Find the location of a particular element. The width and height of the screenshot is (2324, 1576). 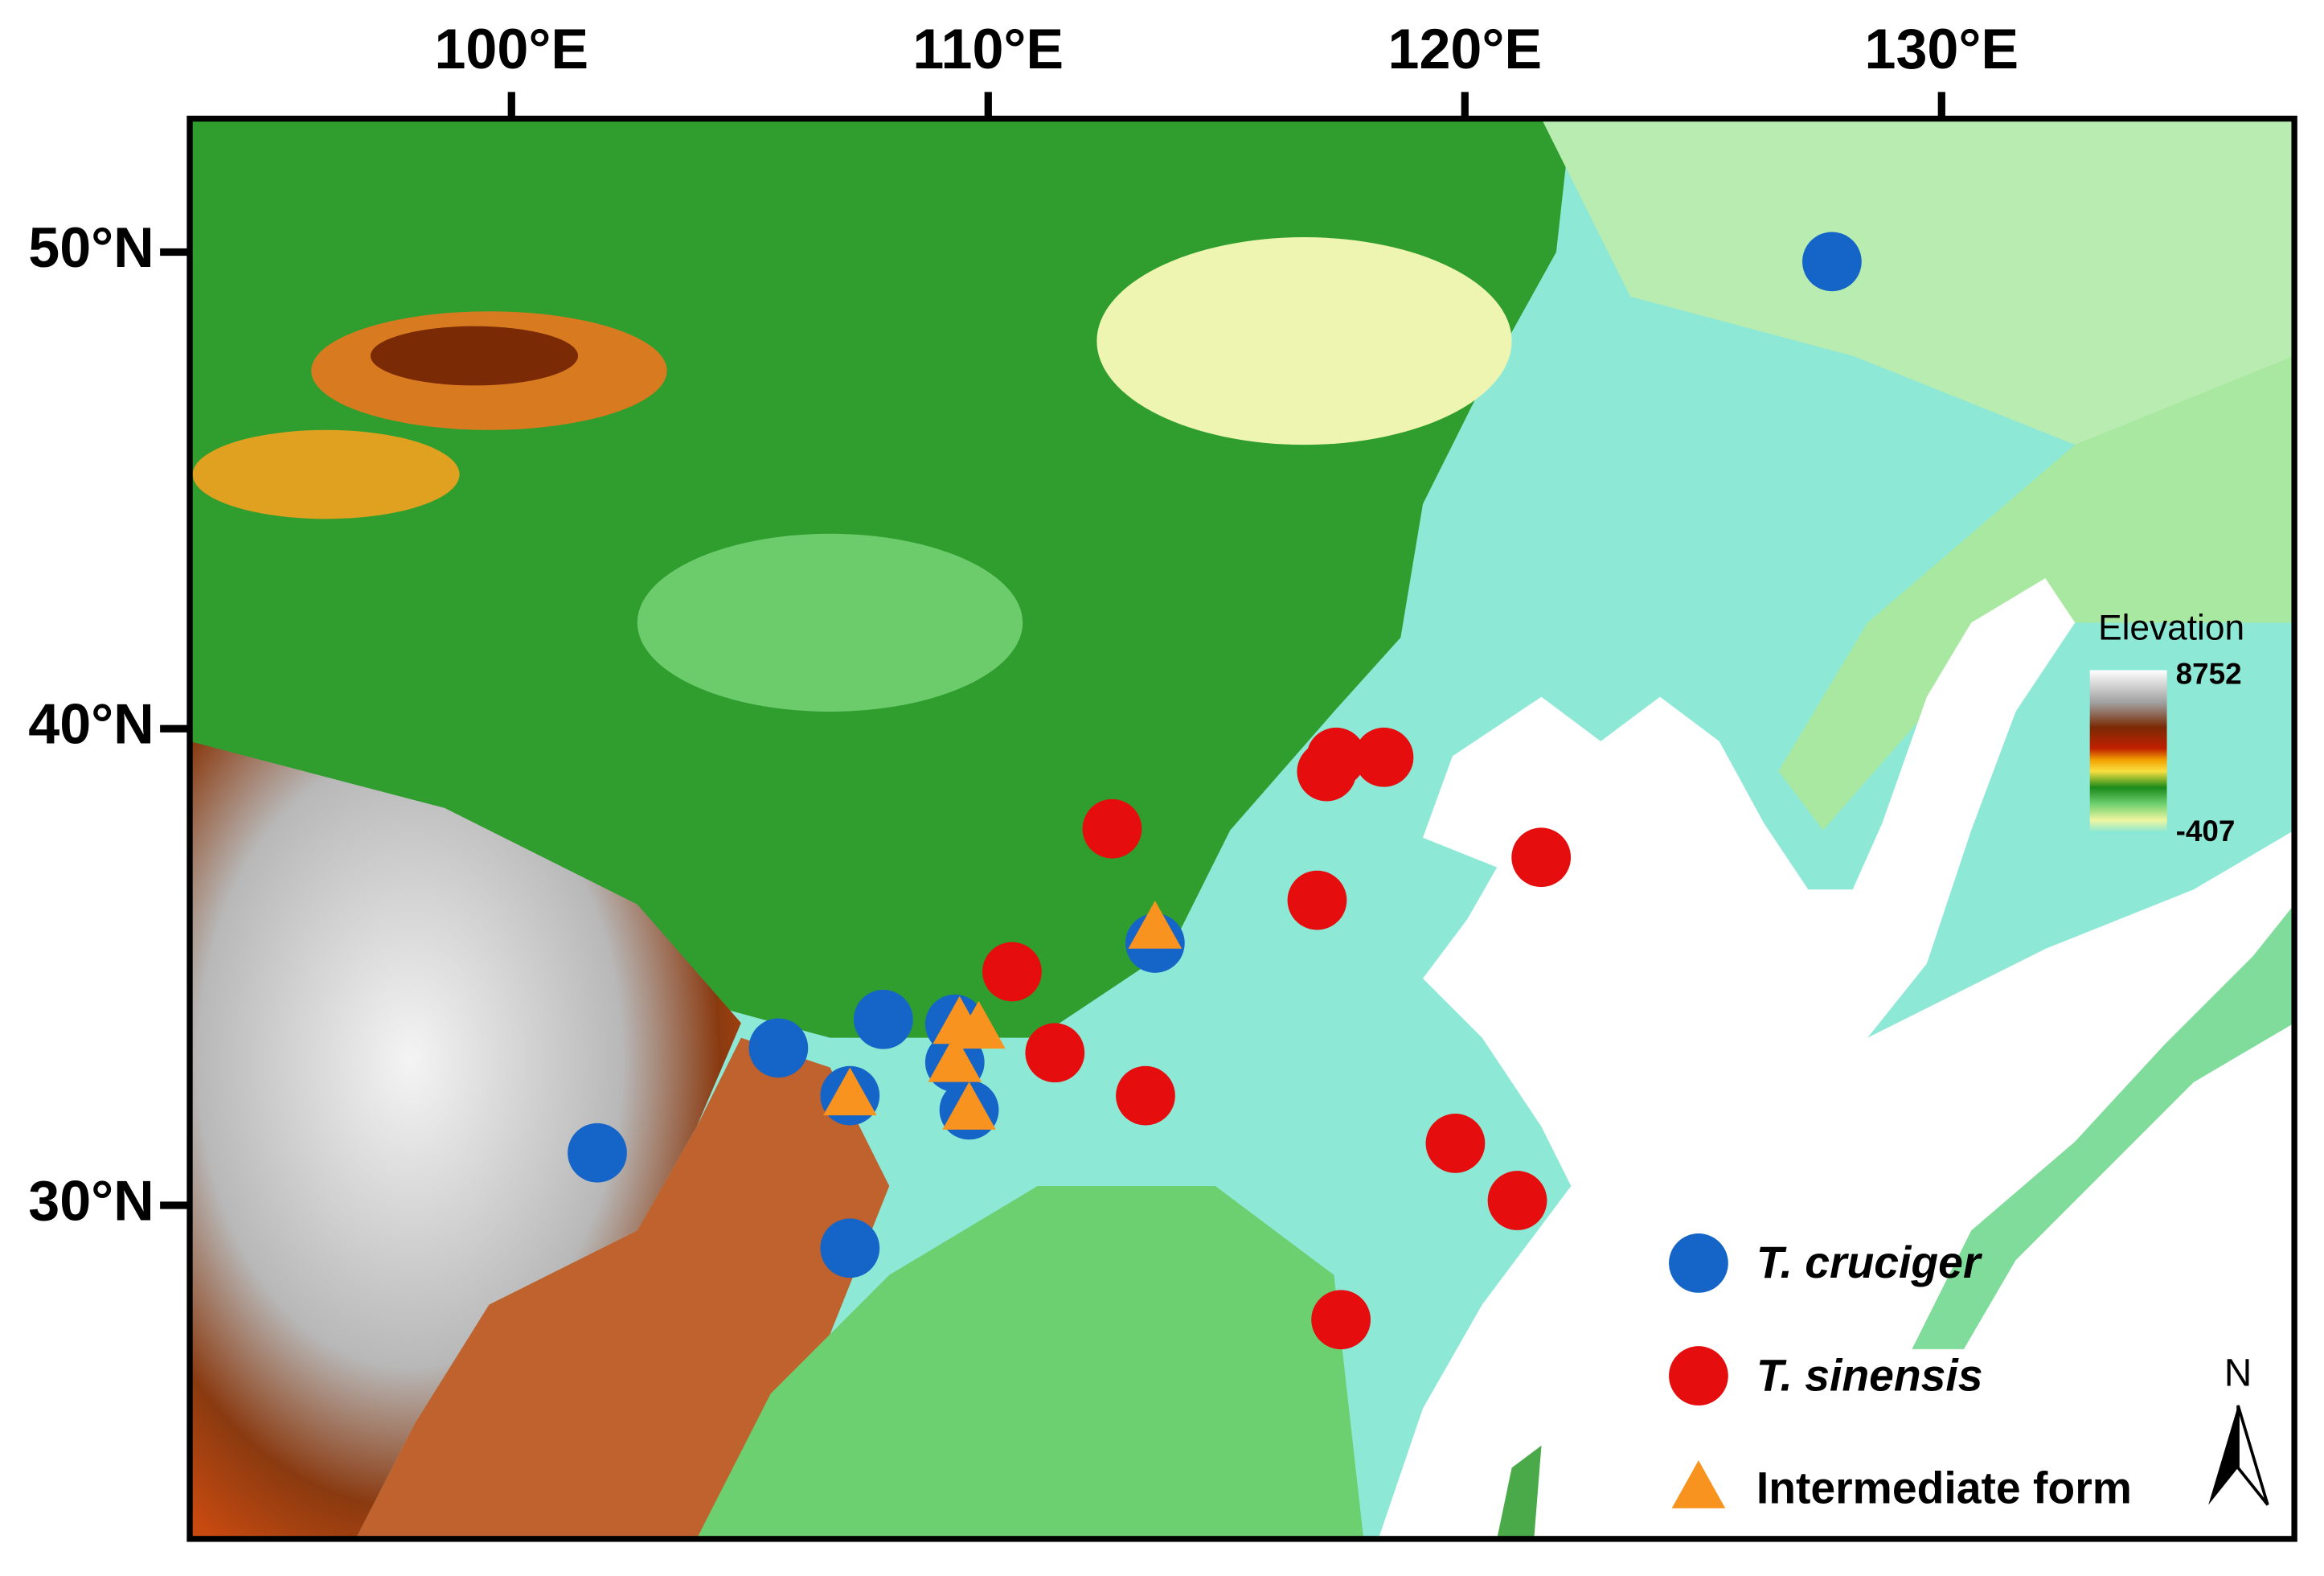

y-tick-label: 30°N is located at coordinates (91, 1200).